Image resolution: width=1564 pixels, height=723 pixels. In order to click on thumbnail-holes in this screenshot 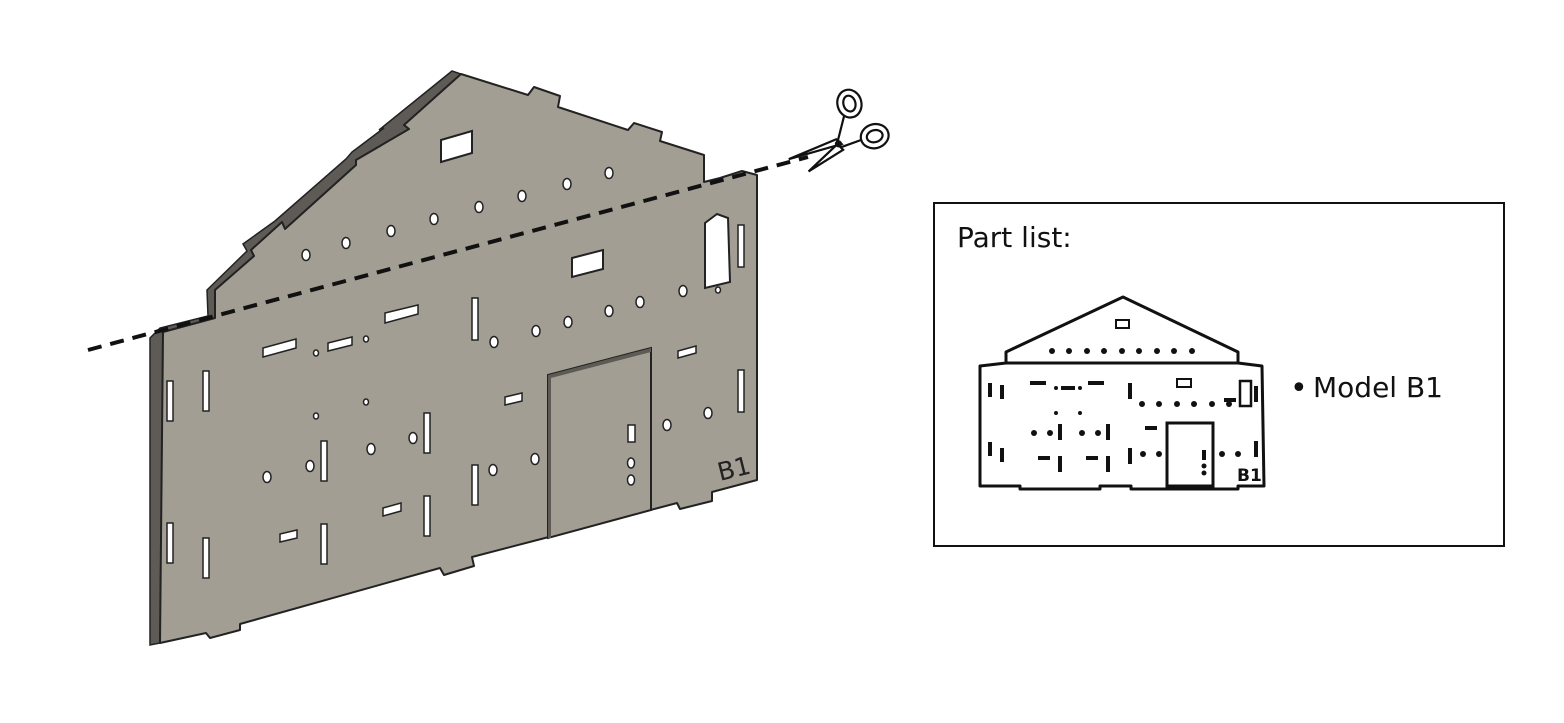, I will do `click(1136, 412)`.